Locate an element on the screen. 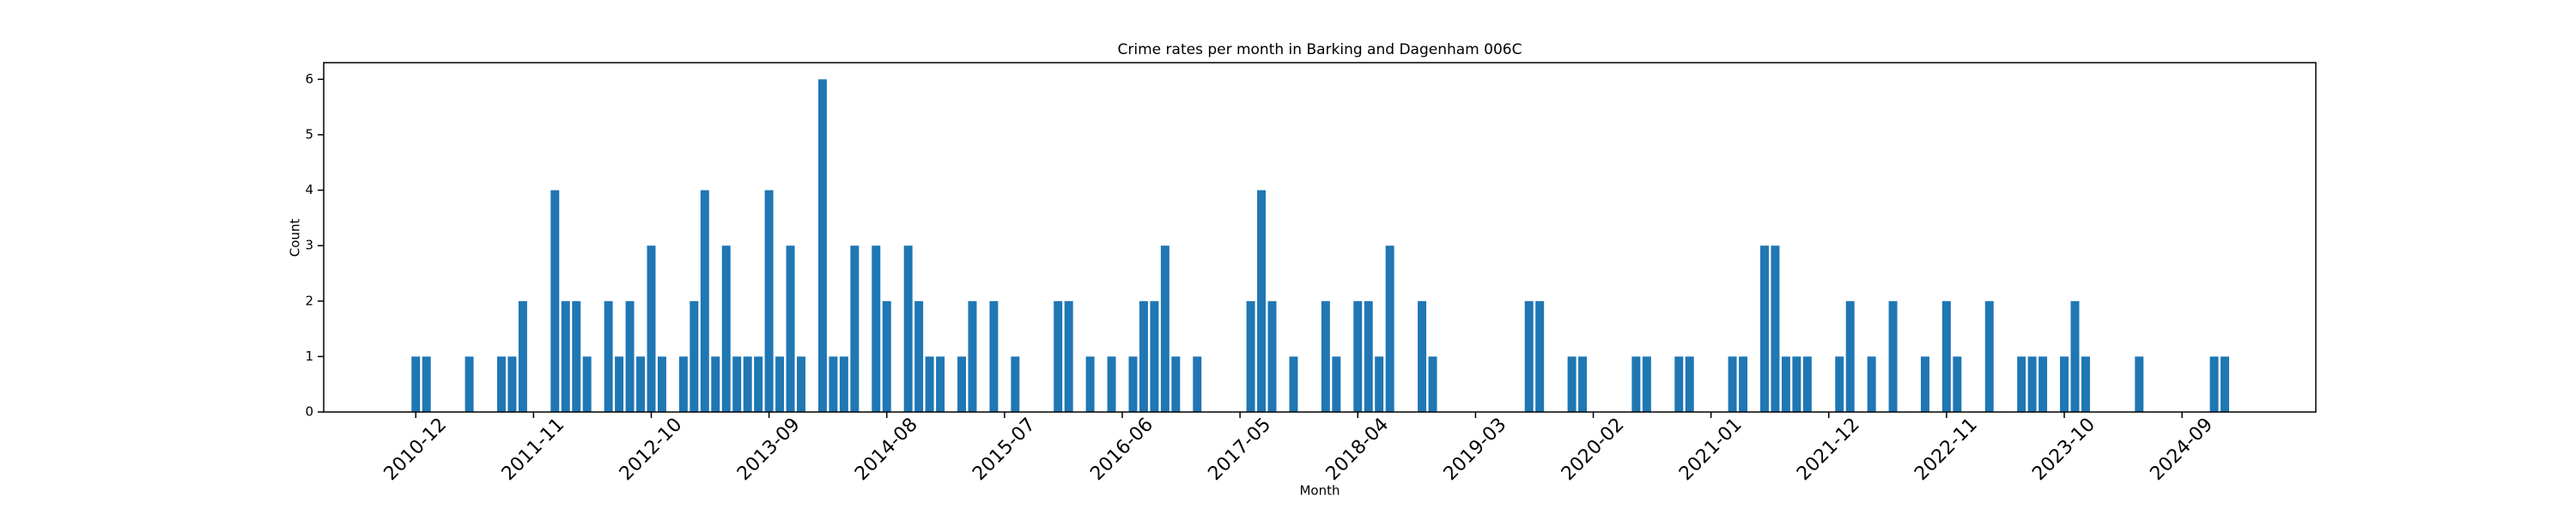 The height and width of the screenshot is (515, 2576). x-tick-label: 2013-09 is located at coordinates (769, 449).